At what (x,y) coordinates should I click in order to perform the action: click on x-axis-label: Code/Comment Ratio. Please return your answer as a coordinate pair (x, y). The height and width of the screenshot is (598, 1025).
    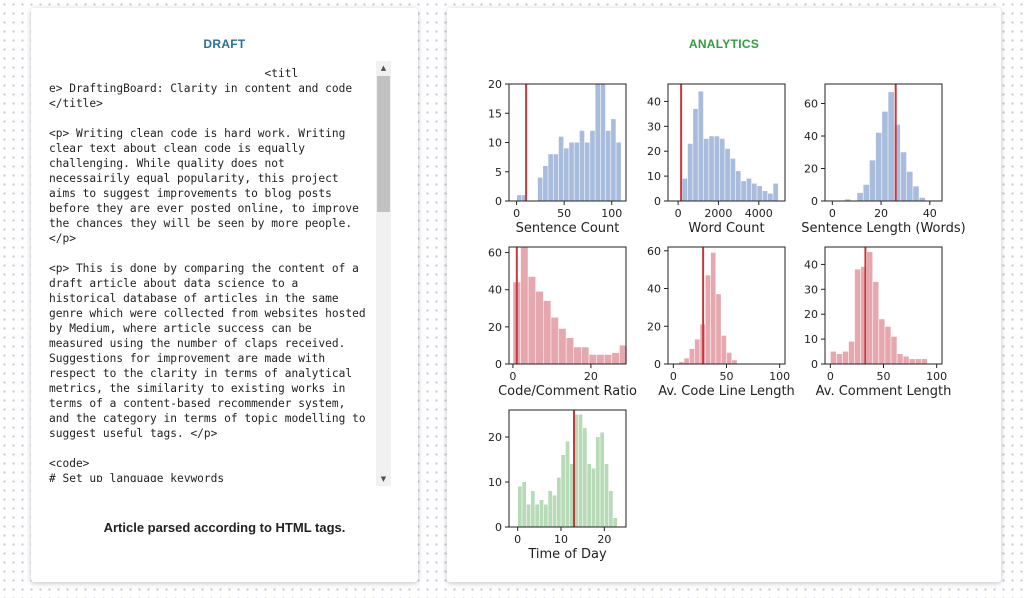
    Looking at the image, I should click on (567, 391).